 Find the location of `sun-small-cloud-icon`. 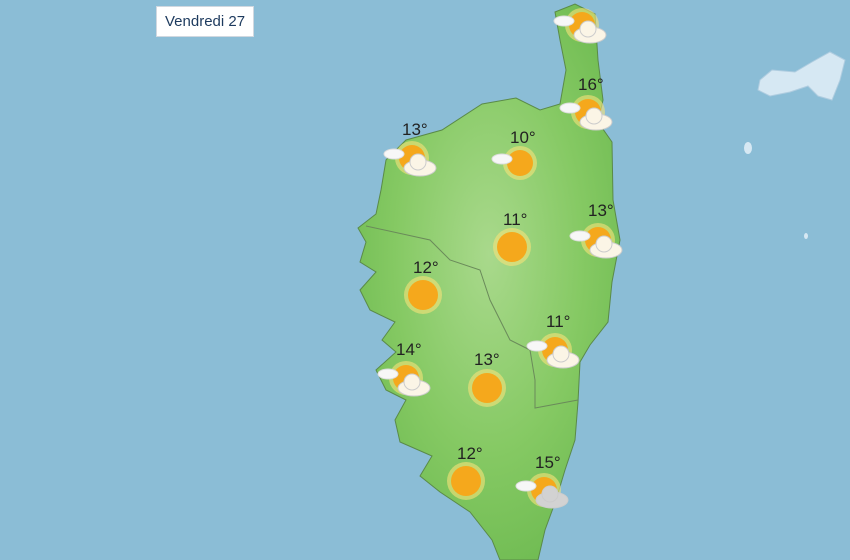

sun-small-cloud-icon is located at coordinates (520, 163).